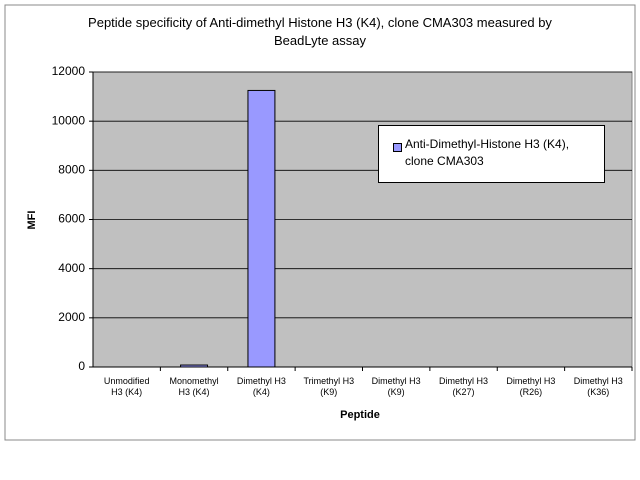 This screenshot has height=480, width=640. What do you see at coordinates (397, 147) in the screenshot?
I see `legend-swatch` at bounding box center [397, 147].